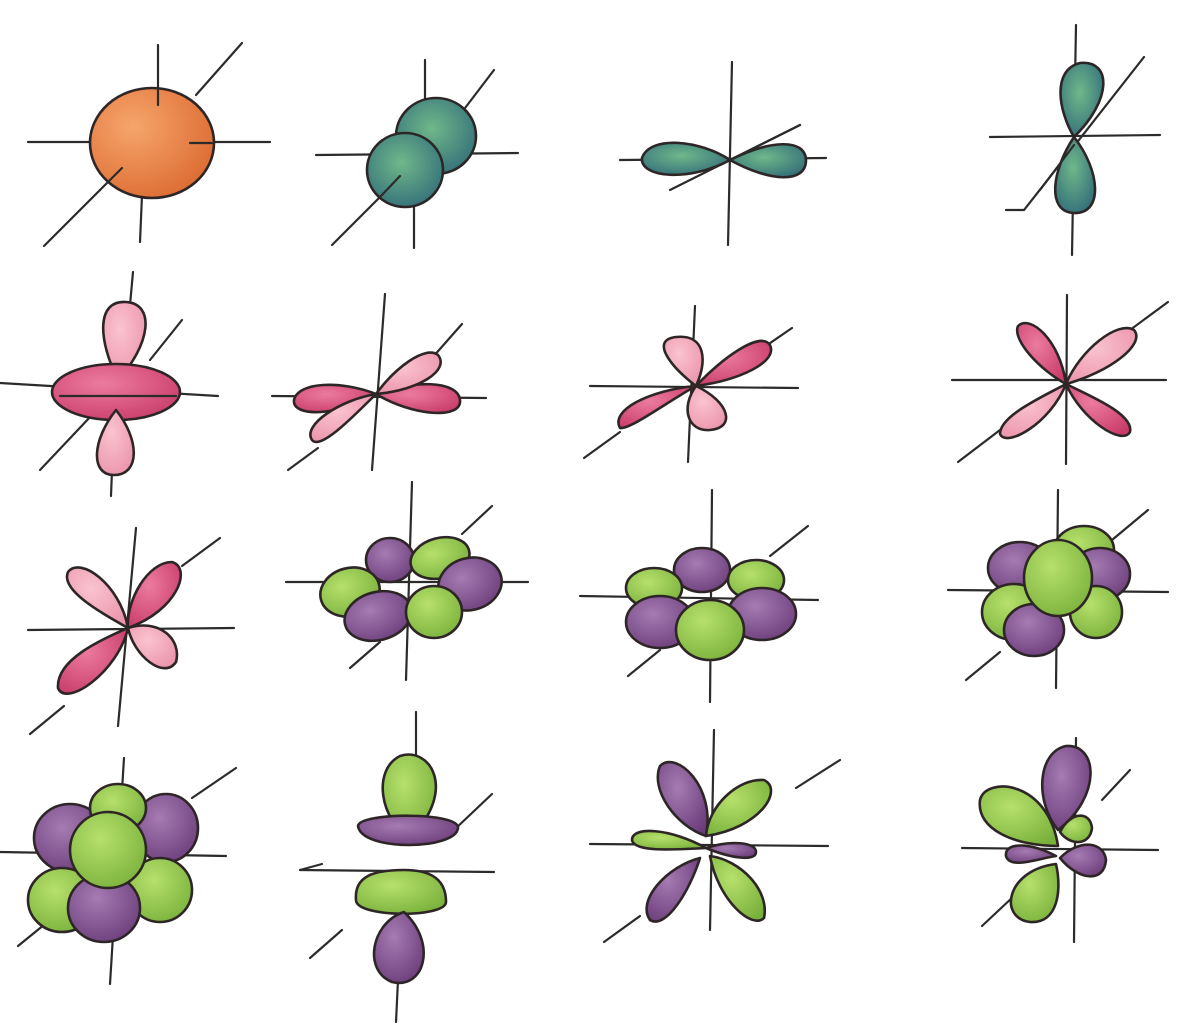  I want to click on orbital-d-xz, so click(691, 384).